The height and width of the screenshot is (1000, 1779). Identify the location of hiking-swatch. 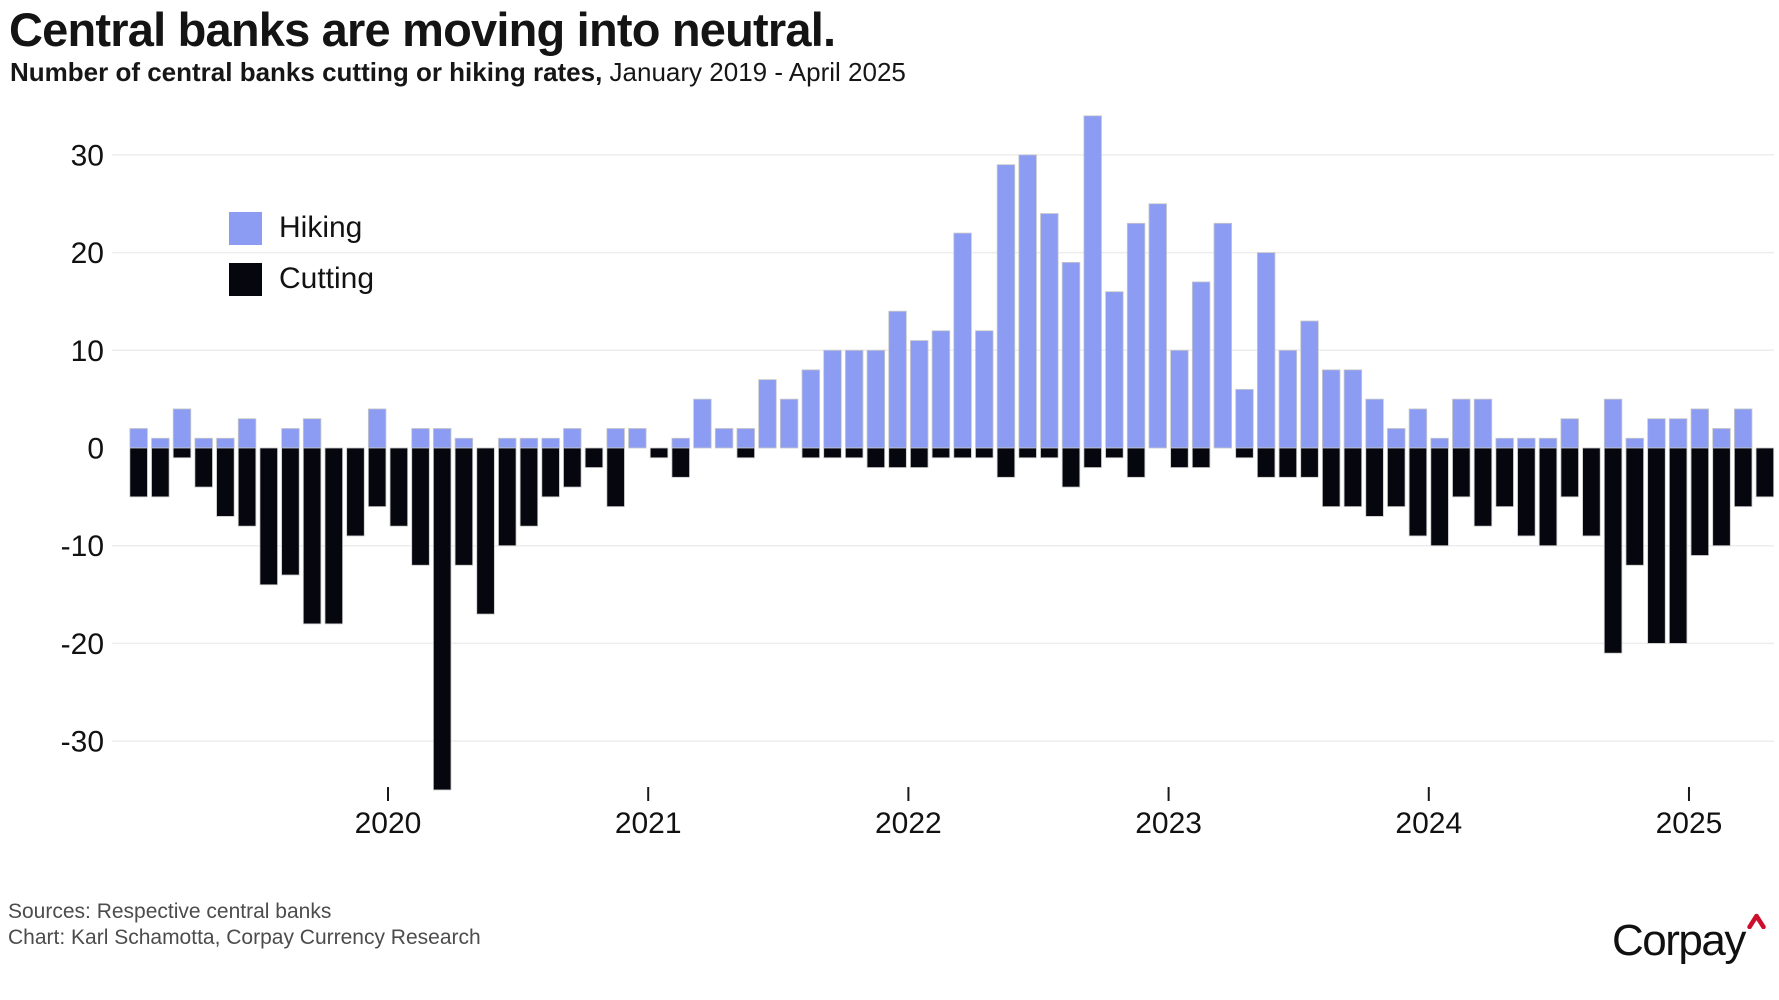
(245, 228).